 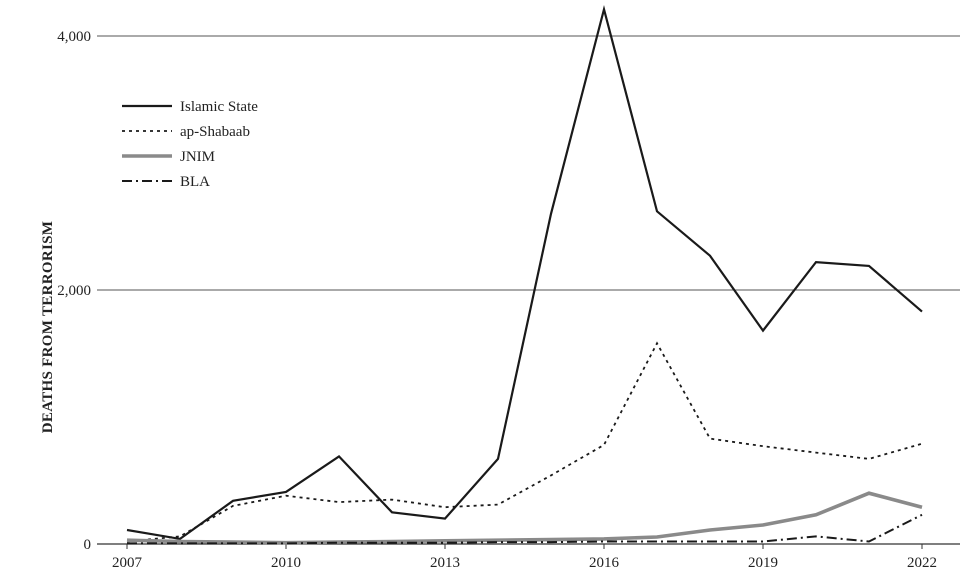 I want to click on x-tick-label: 2013, so click(x=445, y=563).